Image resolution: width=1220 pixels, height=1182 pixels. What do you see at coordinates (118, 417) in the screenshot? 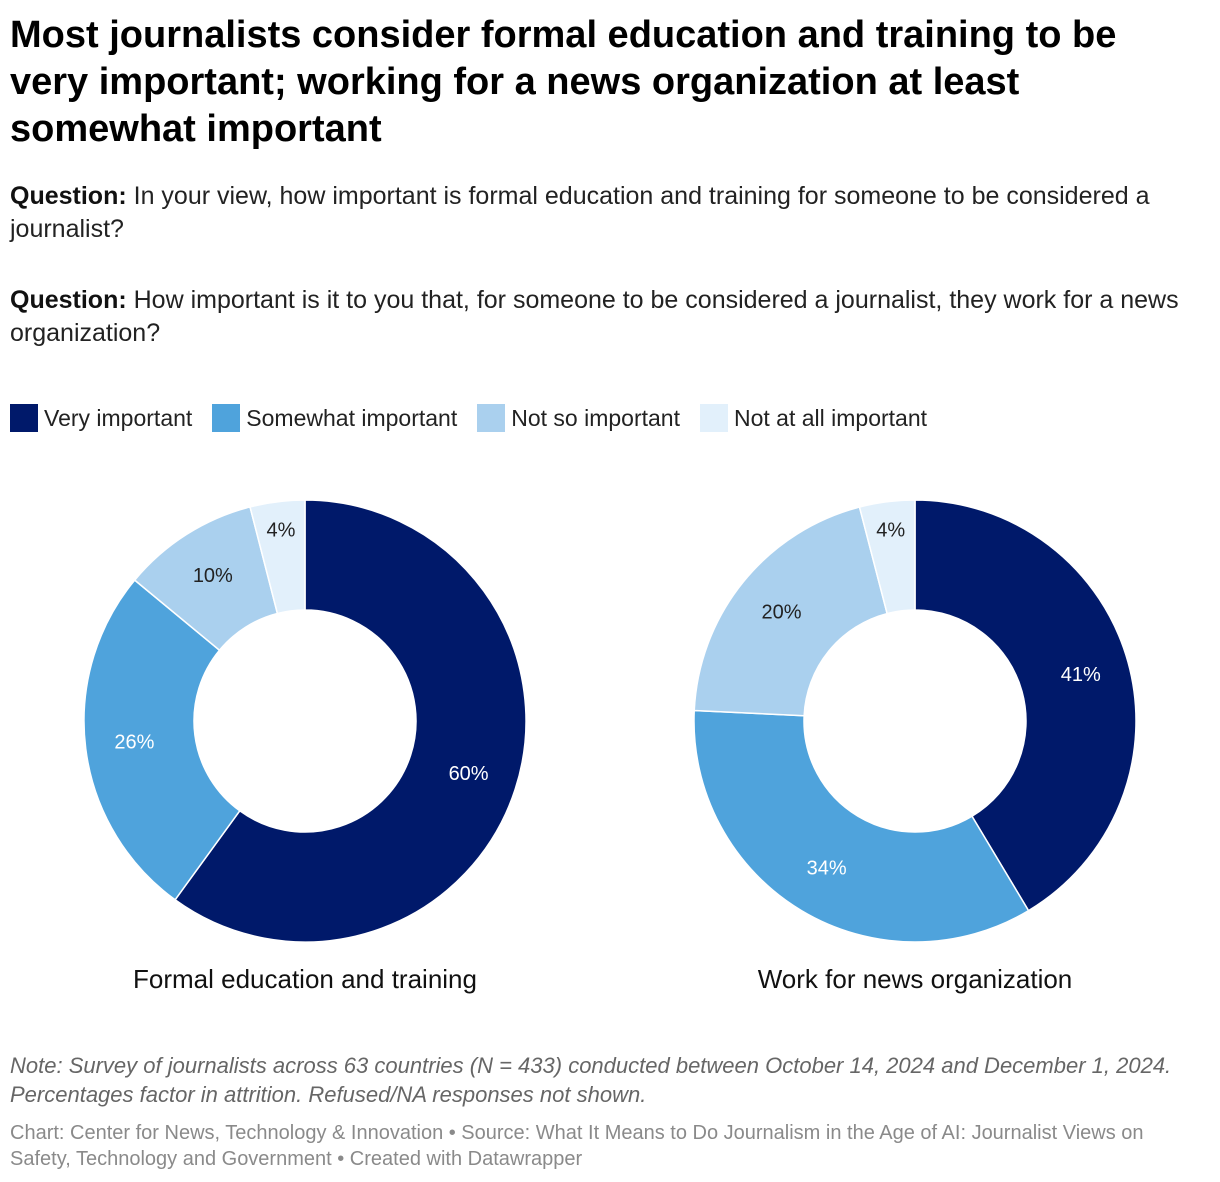
I see `legend-label-very-important: Very important` at bounding box center [118, 417].